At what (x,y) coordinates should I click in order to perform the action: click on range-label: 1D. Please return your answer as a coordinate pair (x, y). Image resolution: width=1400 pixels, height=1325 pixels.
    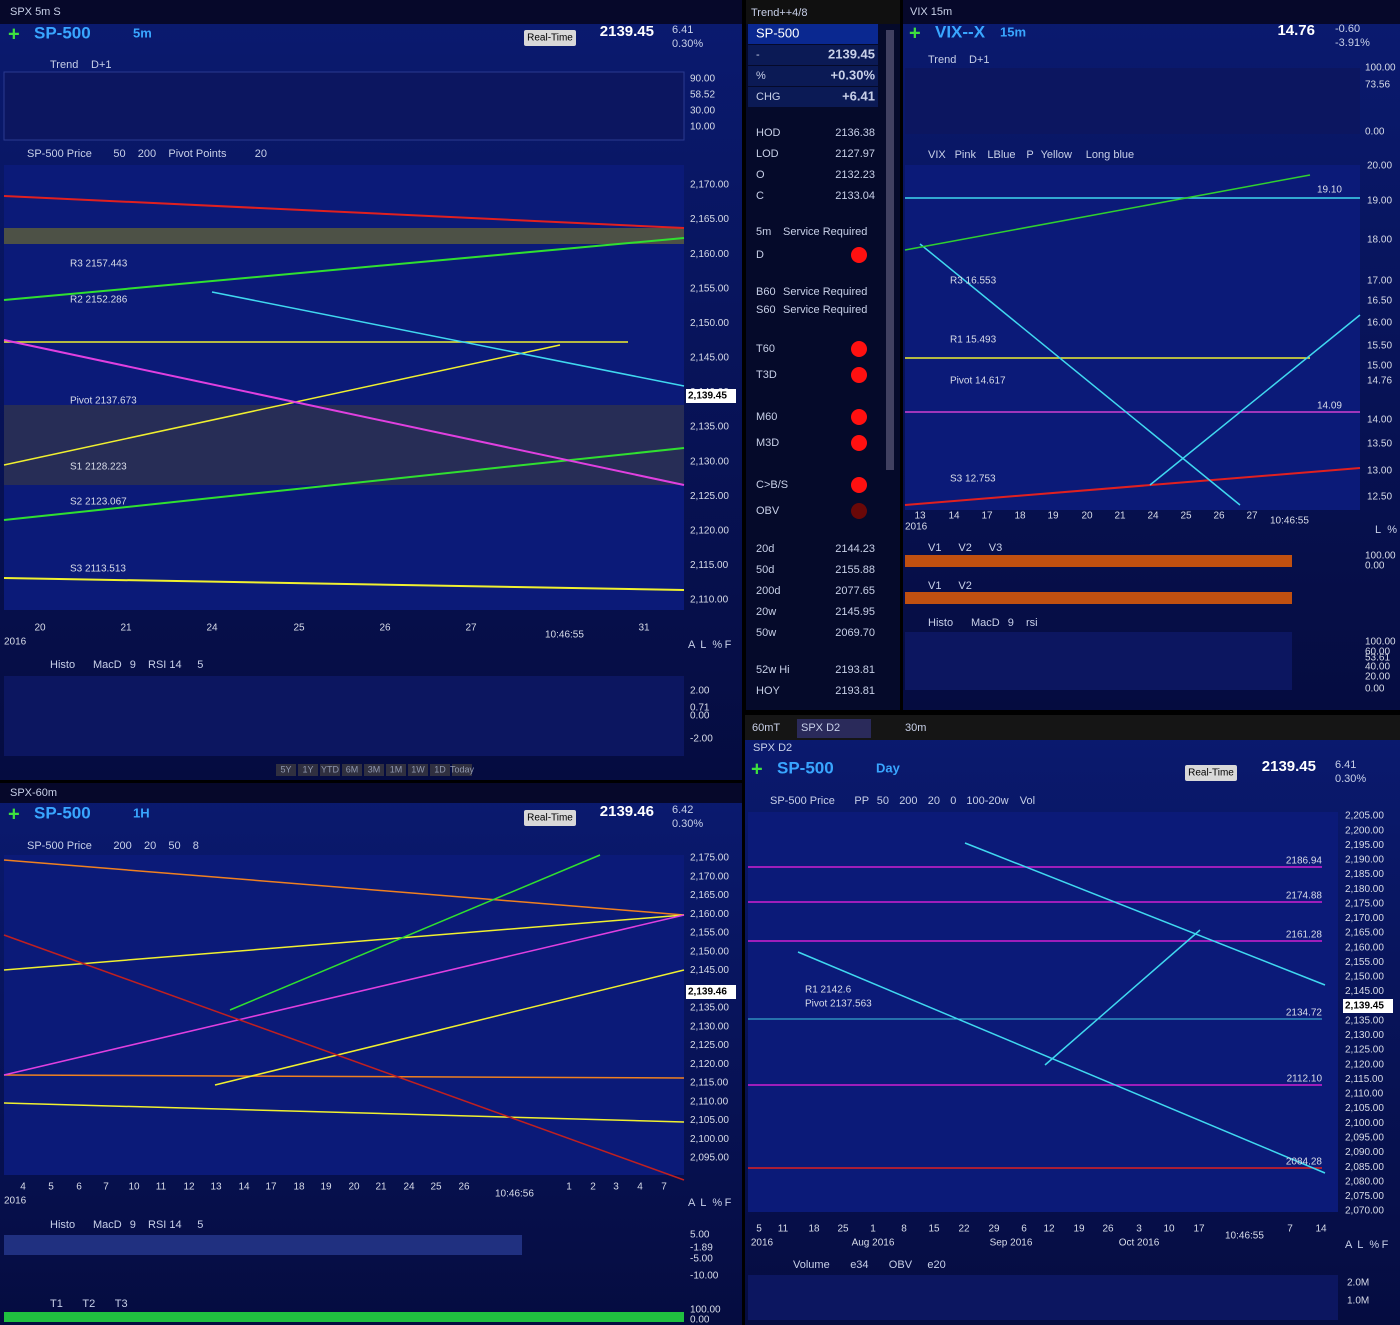
    Looking at the image, I should click on (440, 769).